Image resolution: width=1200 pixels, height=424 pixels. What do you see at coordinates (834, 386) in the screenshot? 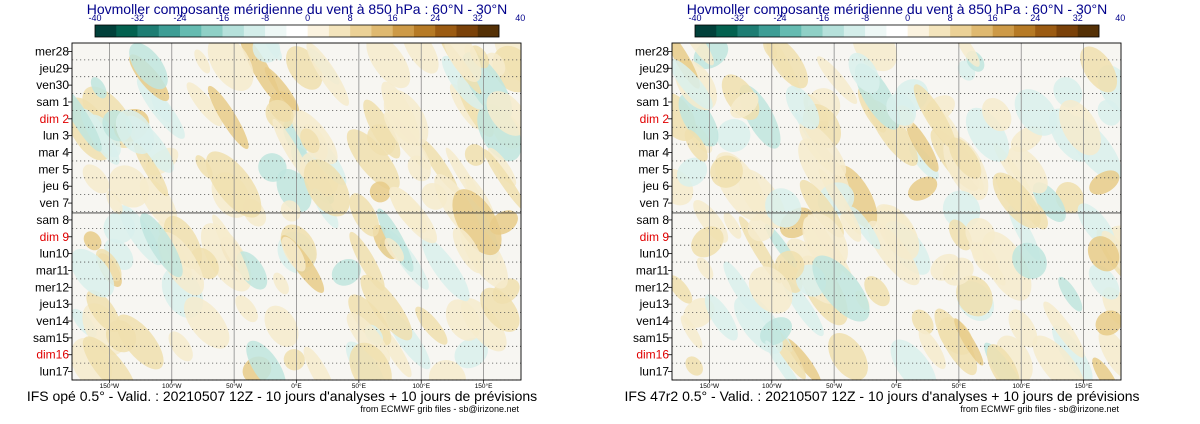
I see `x-tick-label: 50°W` at bounding box center [834, 386].